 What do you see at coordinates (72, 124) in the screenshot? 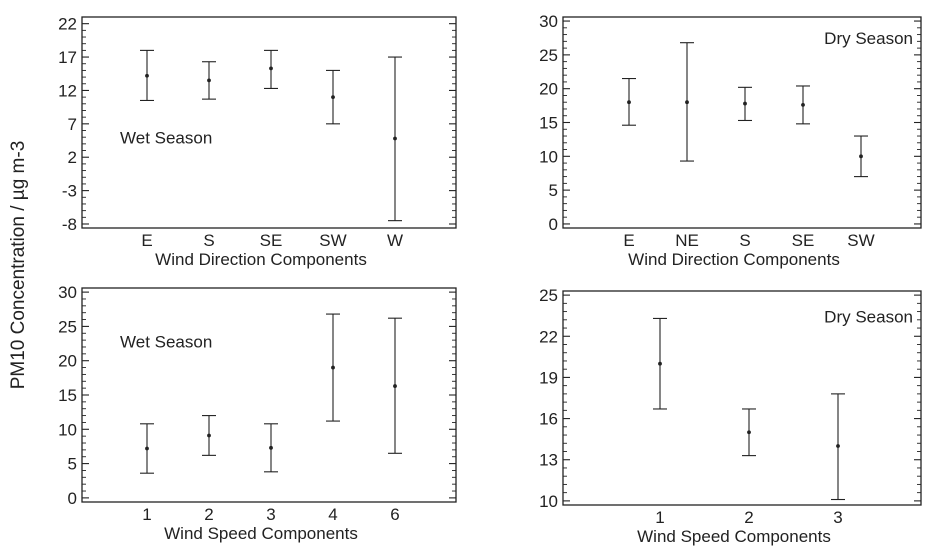
I see `y-tick-label: 7` at bounding box center [72, 124].